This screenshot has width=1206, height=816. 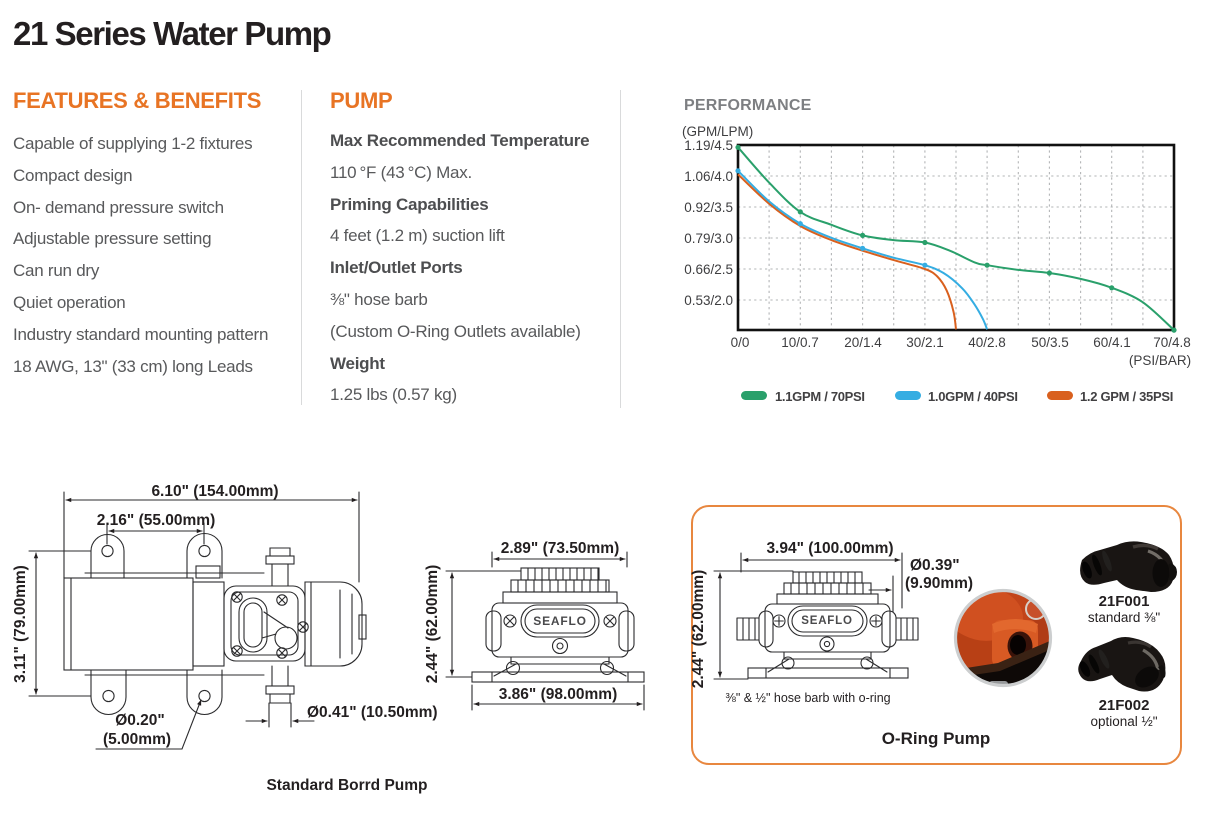 What do you see at coordinates (708, 269) in the screenshot?
I see `svg-text: 0.66/2.5` at bounding box center [708, 269].